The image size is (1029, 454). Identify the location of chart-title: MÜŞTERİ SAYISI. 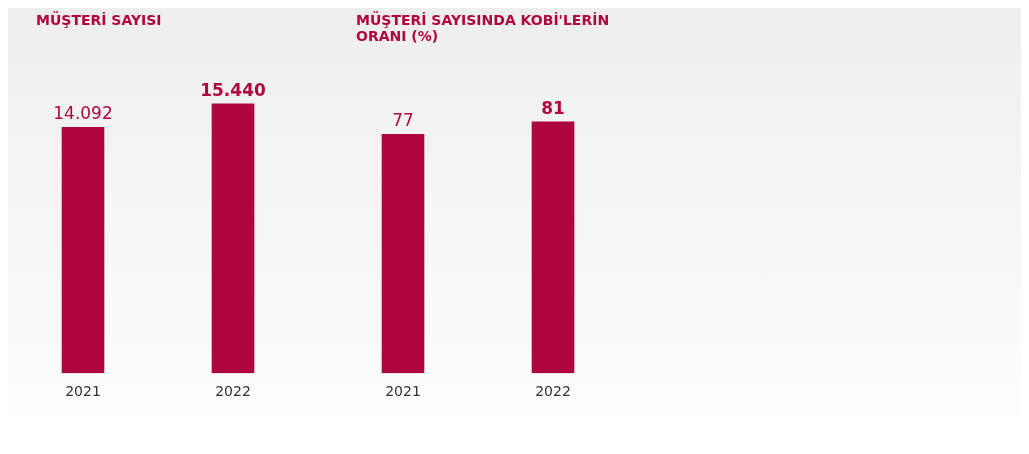
(99, 20).